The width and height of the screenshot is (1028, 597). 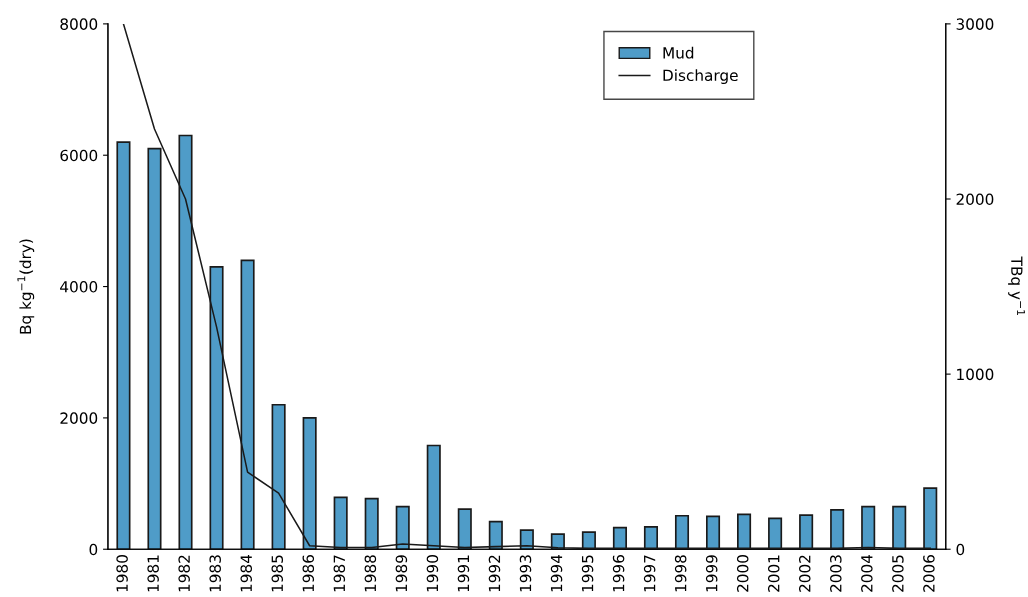 What do you see at coordinates (700, 77) in the screenshot?
I see `legend-label: Discharge` at bounding box center [700, 77].